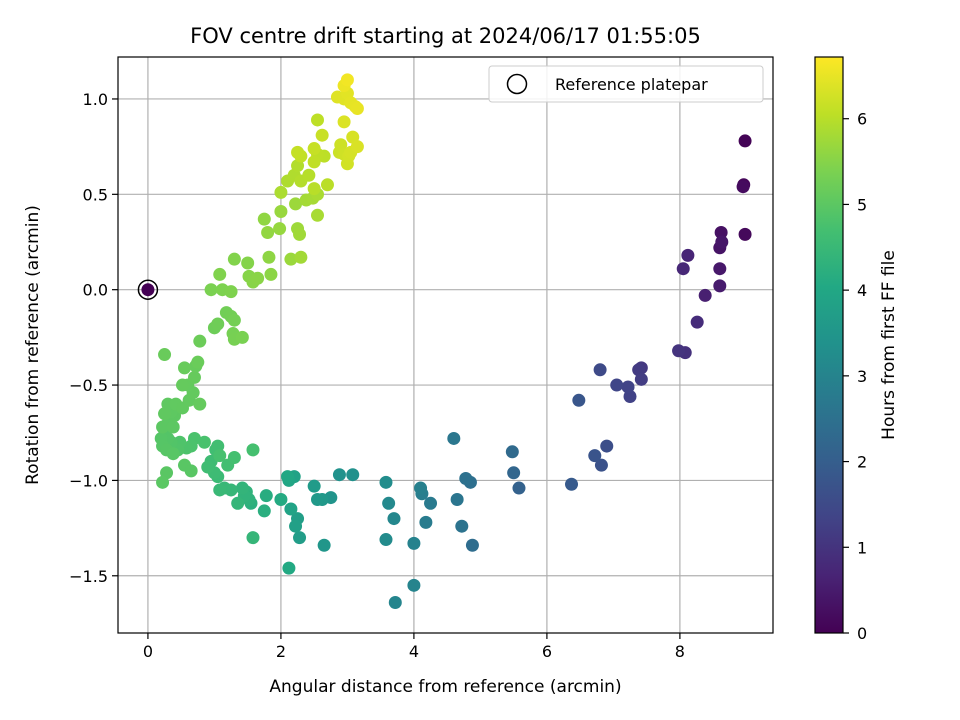 Image resolution: width=960 pixels, height=720 pixels. I want to click on y-axis-label: Rotation from reference (arcmin), so click(33, 345).